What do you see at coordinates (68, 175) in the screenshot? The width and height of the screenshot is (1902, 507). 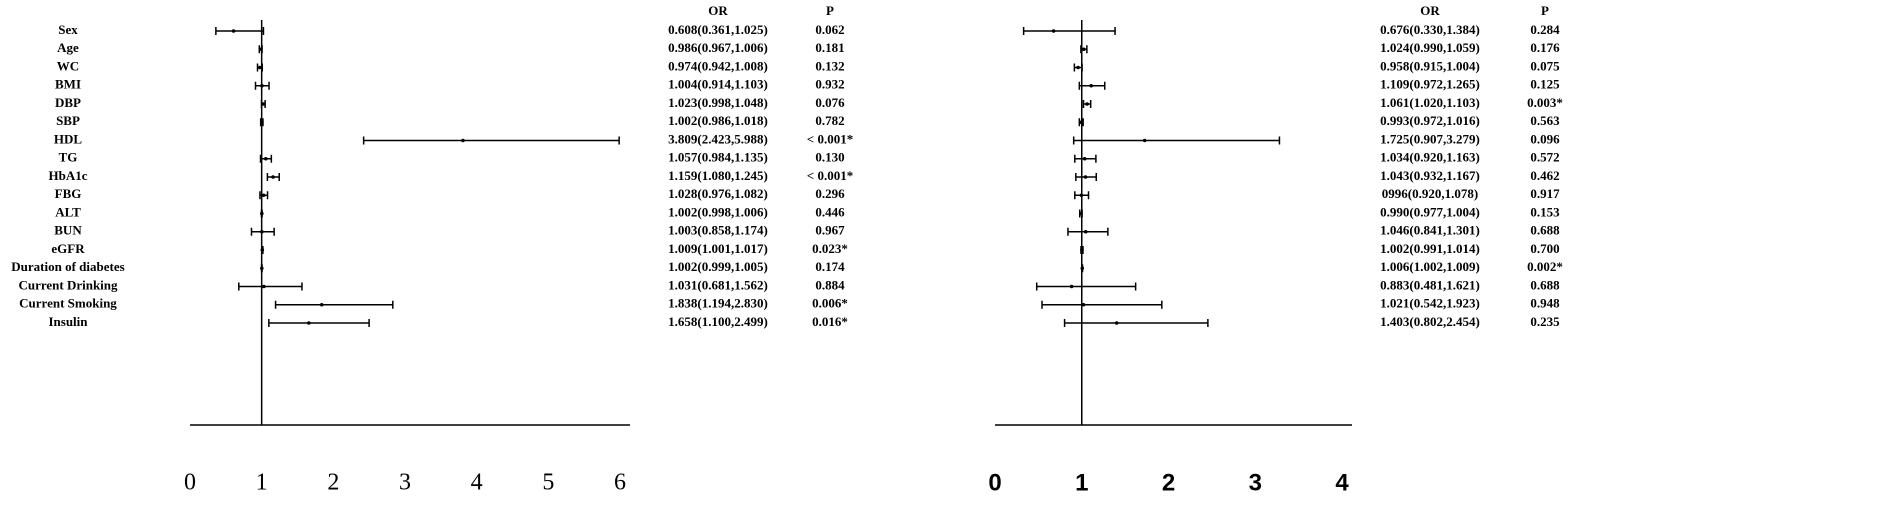 I see `row-label: HbA1c` at bounding box center [68, 175].